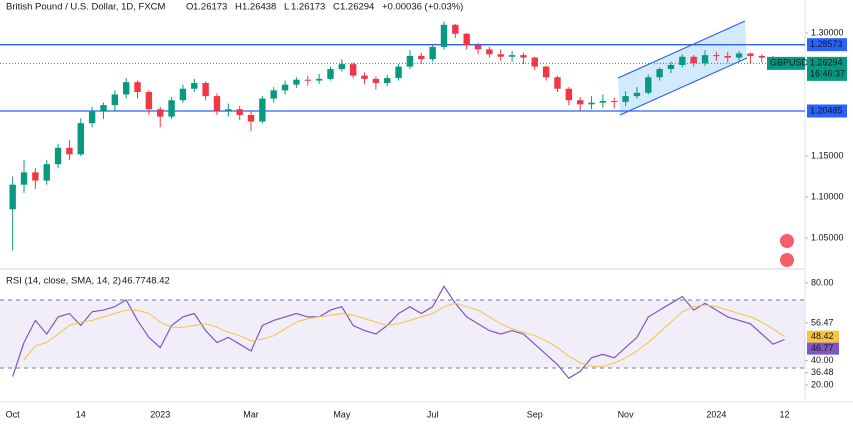 The image size is (853, 431). I want to click on symbol-box, so click(786, 63).